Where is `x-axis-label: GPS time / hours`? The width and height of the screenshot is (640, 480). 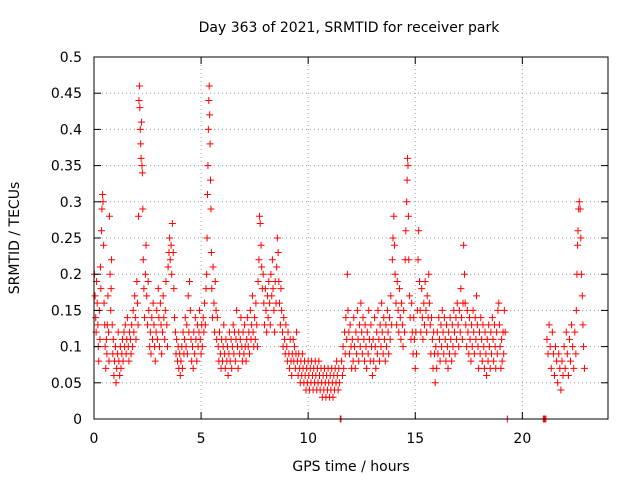
x-axis-label: GPS time / hours is located at coordinates (350, 467).